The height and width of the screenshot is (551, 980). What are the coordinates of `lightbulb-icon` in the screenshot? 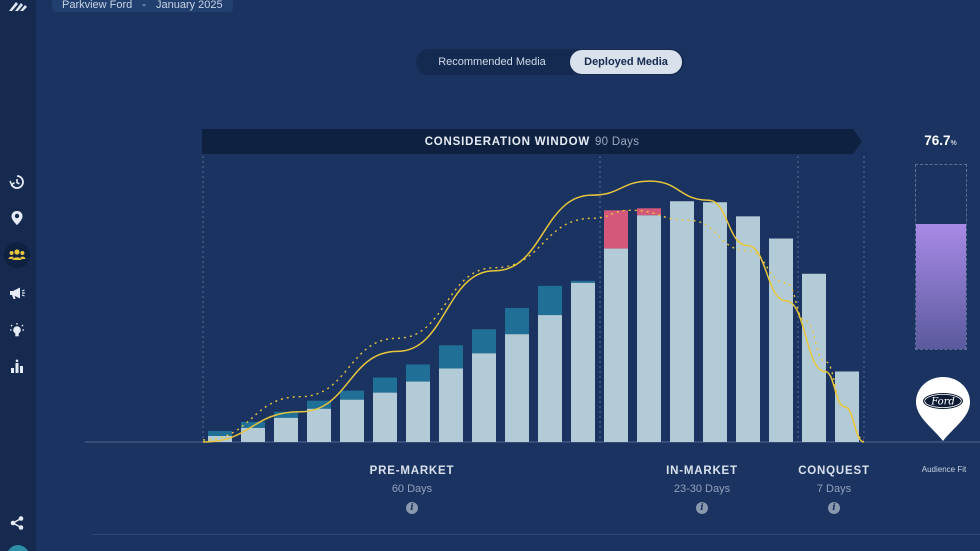 It's located at (17, 330).